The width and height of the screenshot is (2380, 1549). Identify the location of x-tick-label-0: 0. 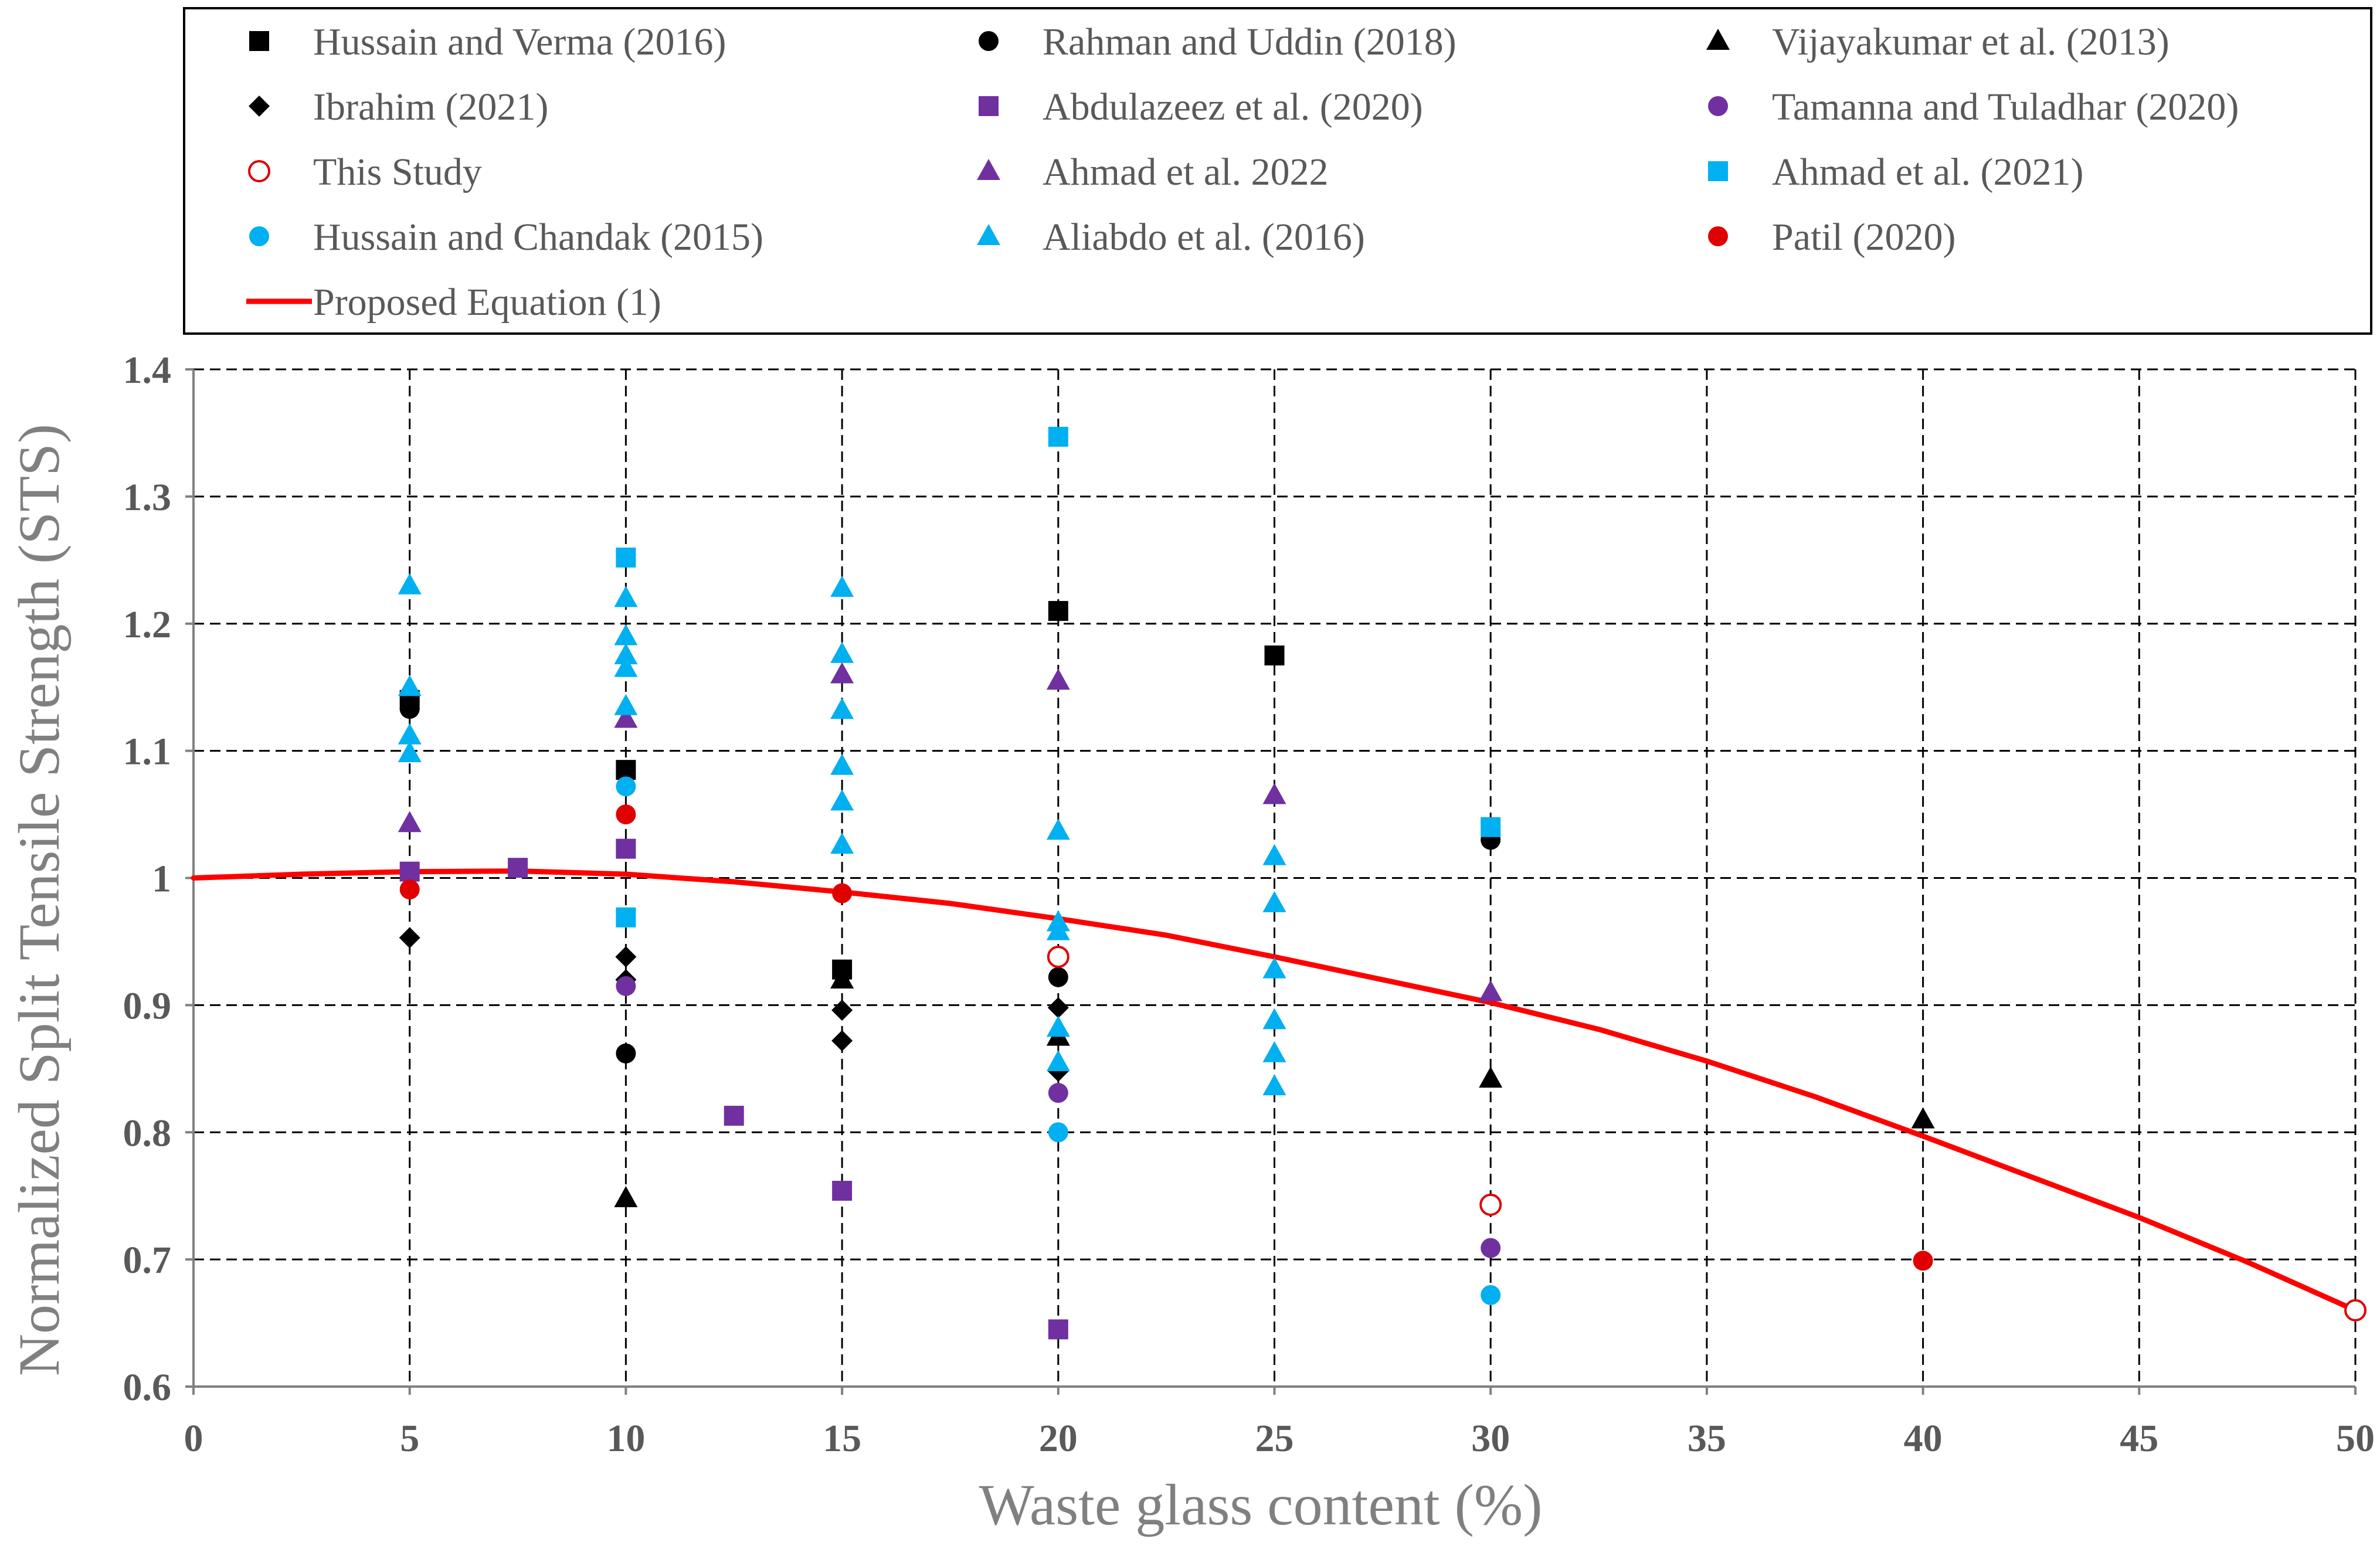
(193, 1439).